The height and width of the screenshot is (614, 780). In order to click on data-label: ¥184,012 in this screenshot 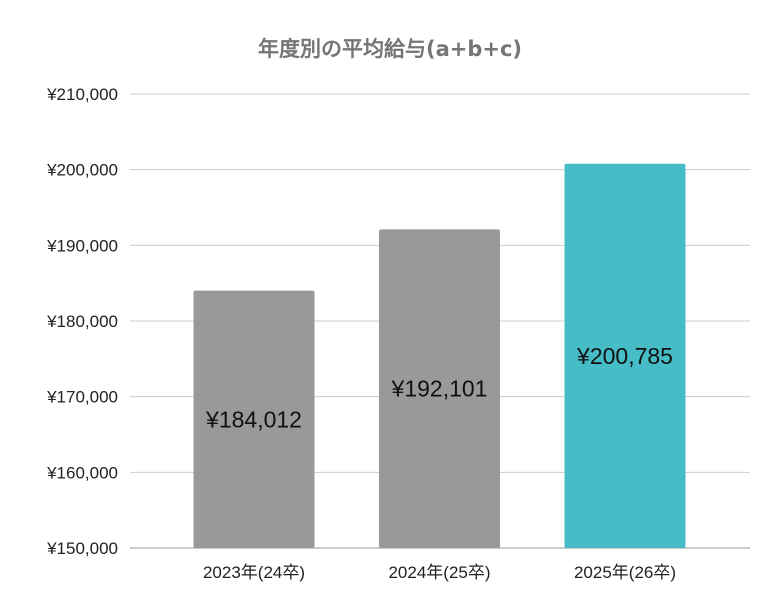, I will do `click(253, 419)`.